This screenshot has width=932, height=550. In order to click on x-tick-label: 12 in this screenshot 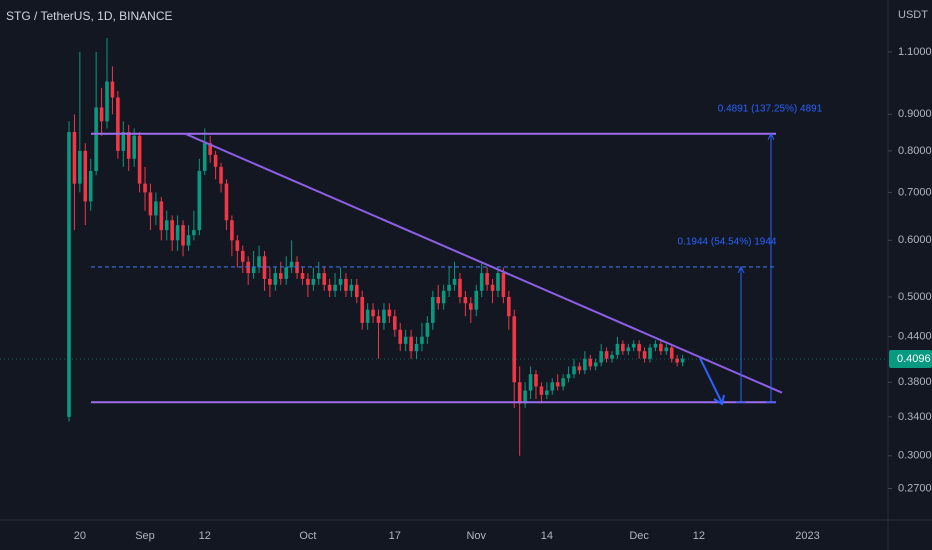, I will do `click(699, 536)`.